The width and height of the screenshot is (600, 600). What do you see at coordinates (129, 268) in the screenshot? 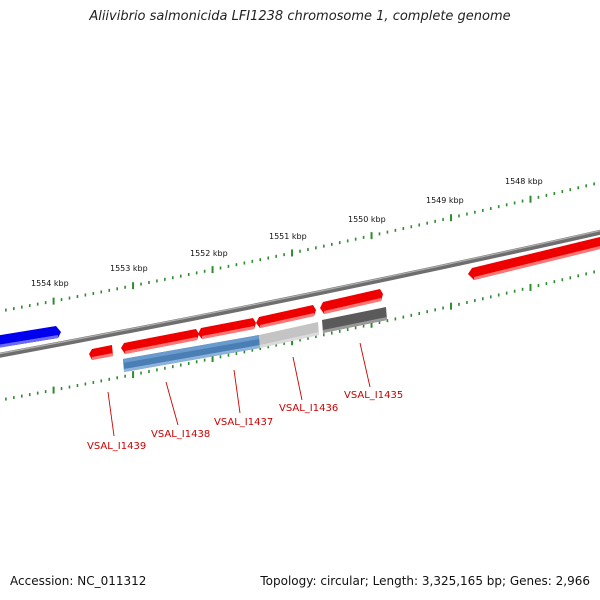
I see `kbp-label-1553: 1553 kbp` at bounding box center [129, 268].